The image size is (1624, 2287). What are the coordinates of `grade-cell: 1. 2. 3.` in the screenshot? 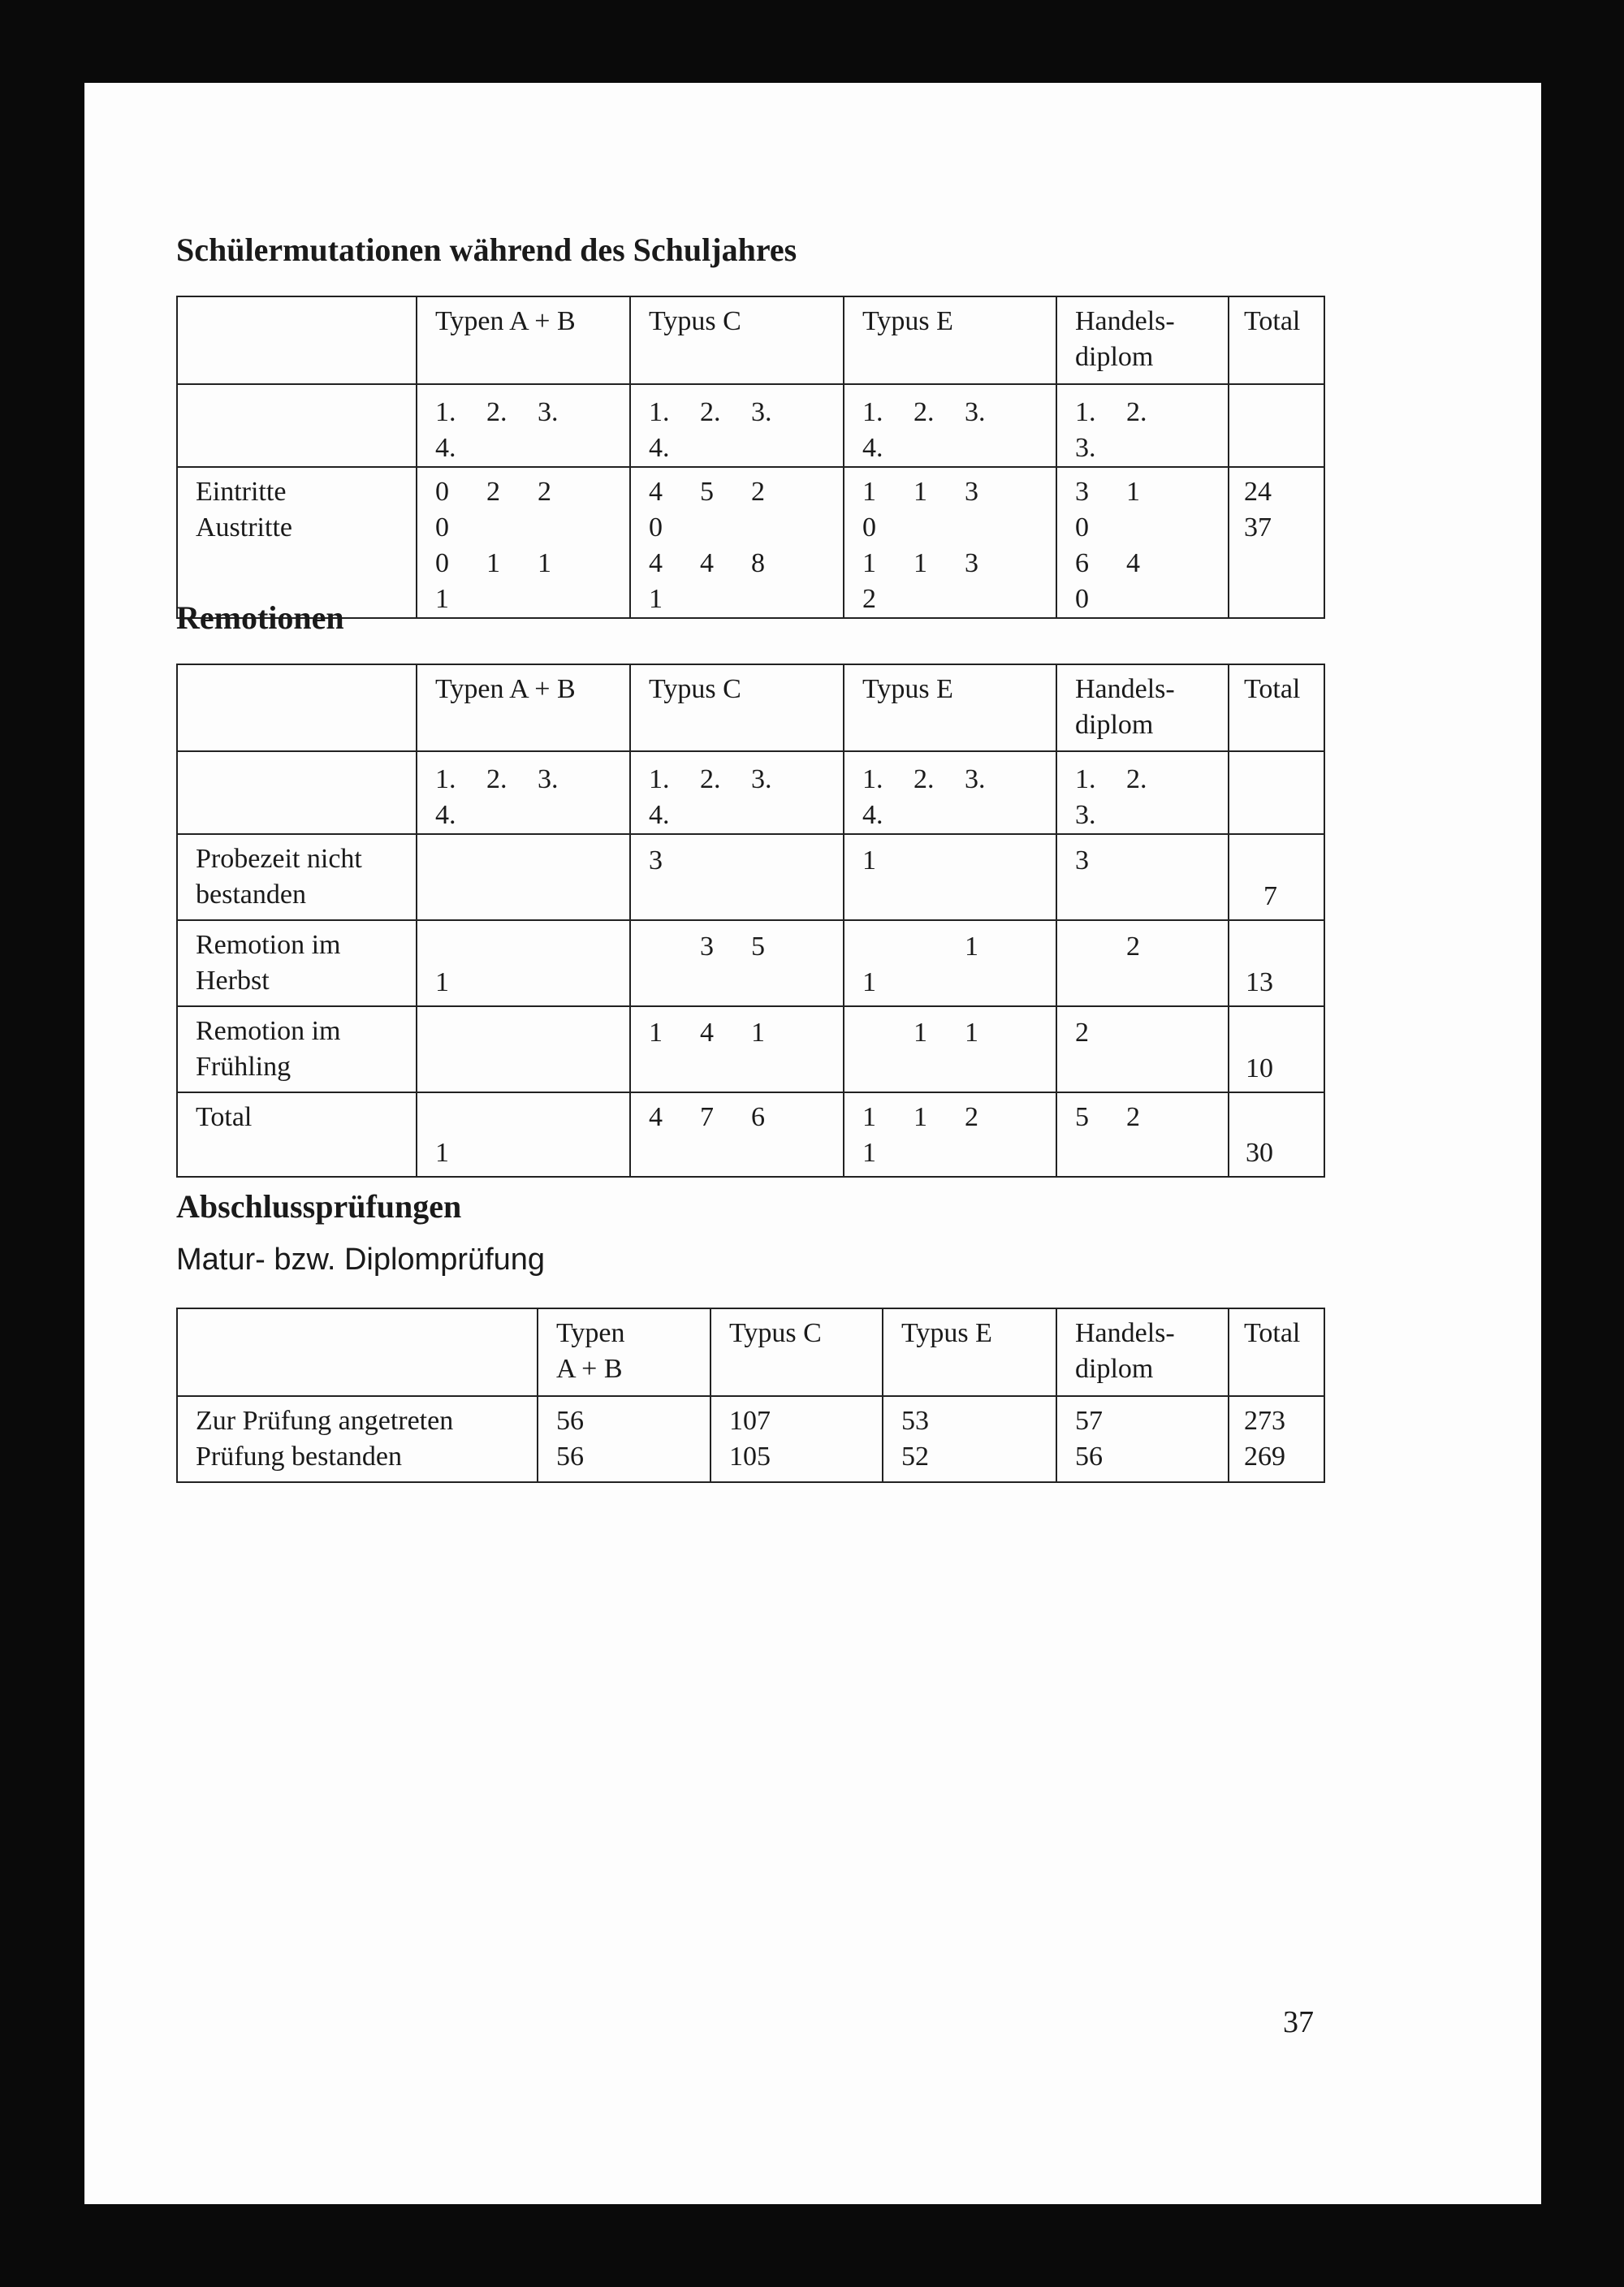 It's located at (1142, 425).